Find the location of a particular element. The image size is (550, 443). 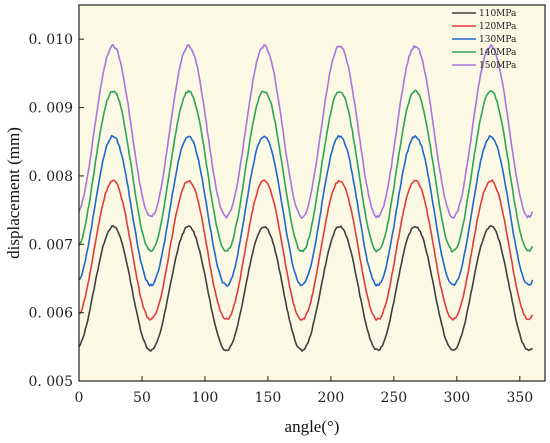

y-tick-label: 0. 009 is located at coordinates (50, 109).